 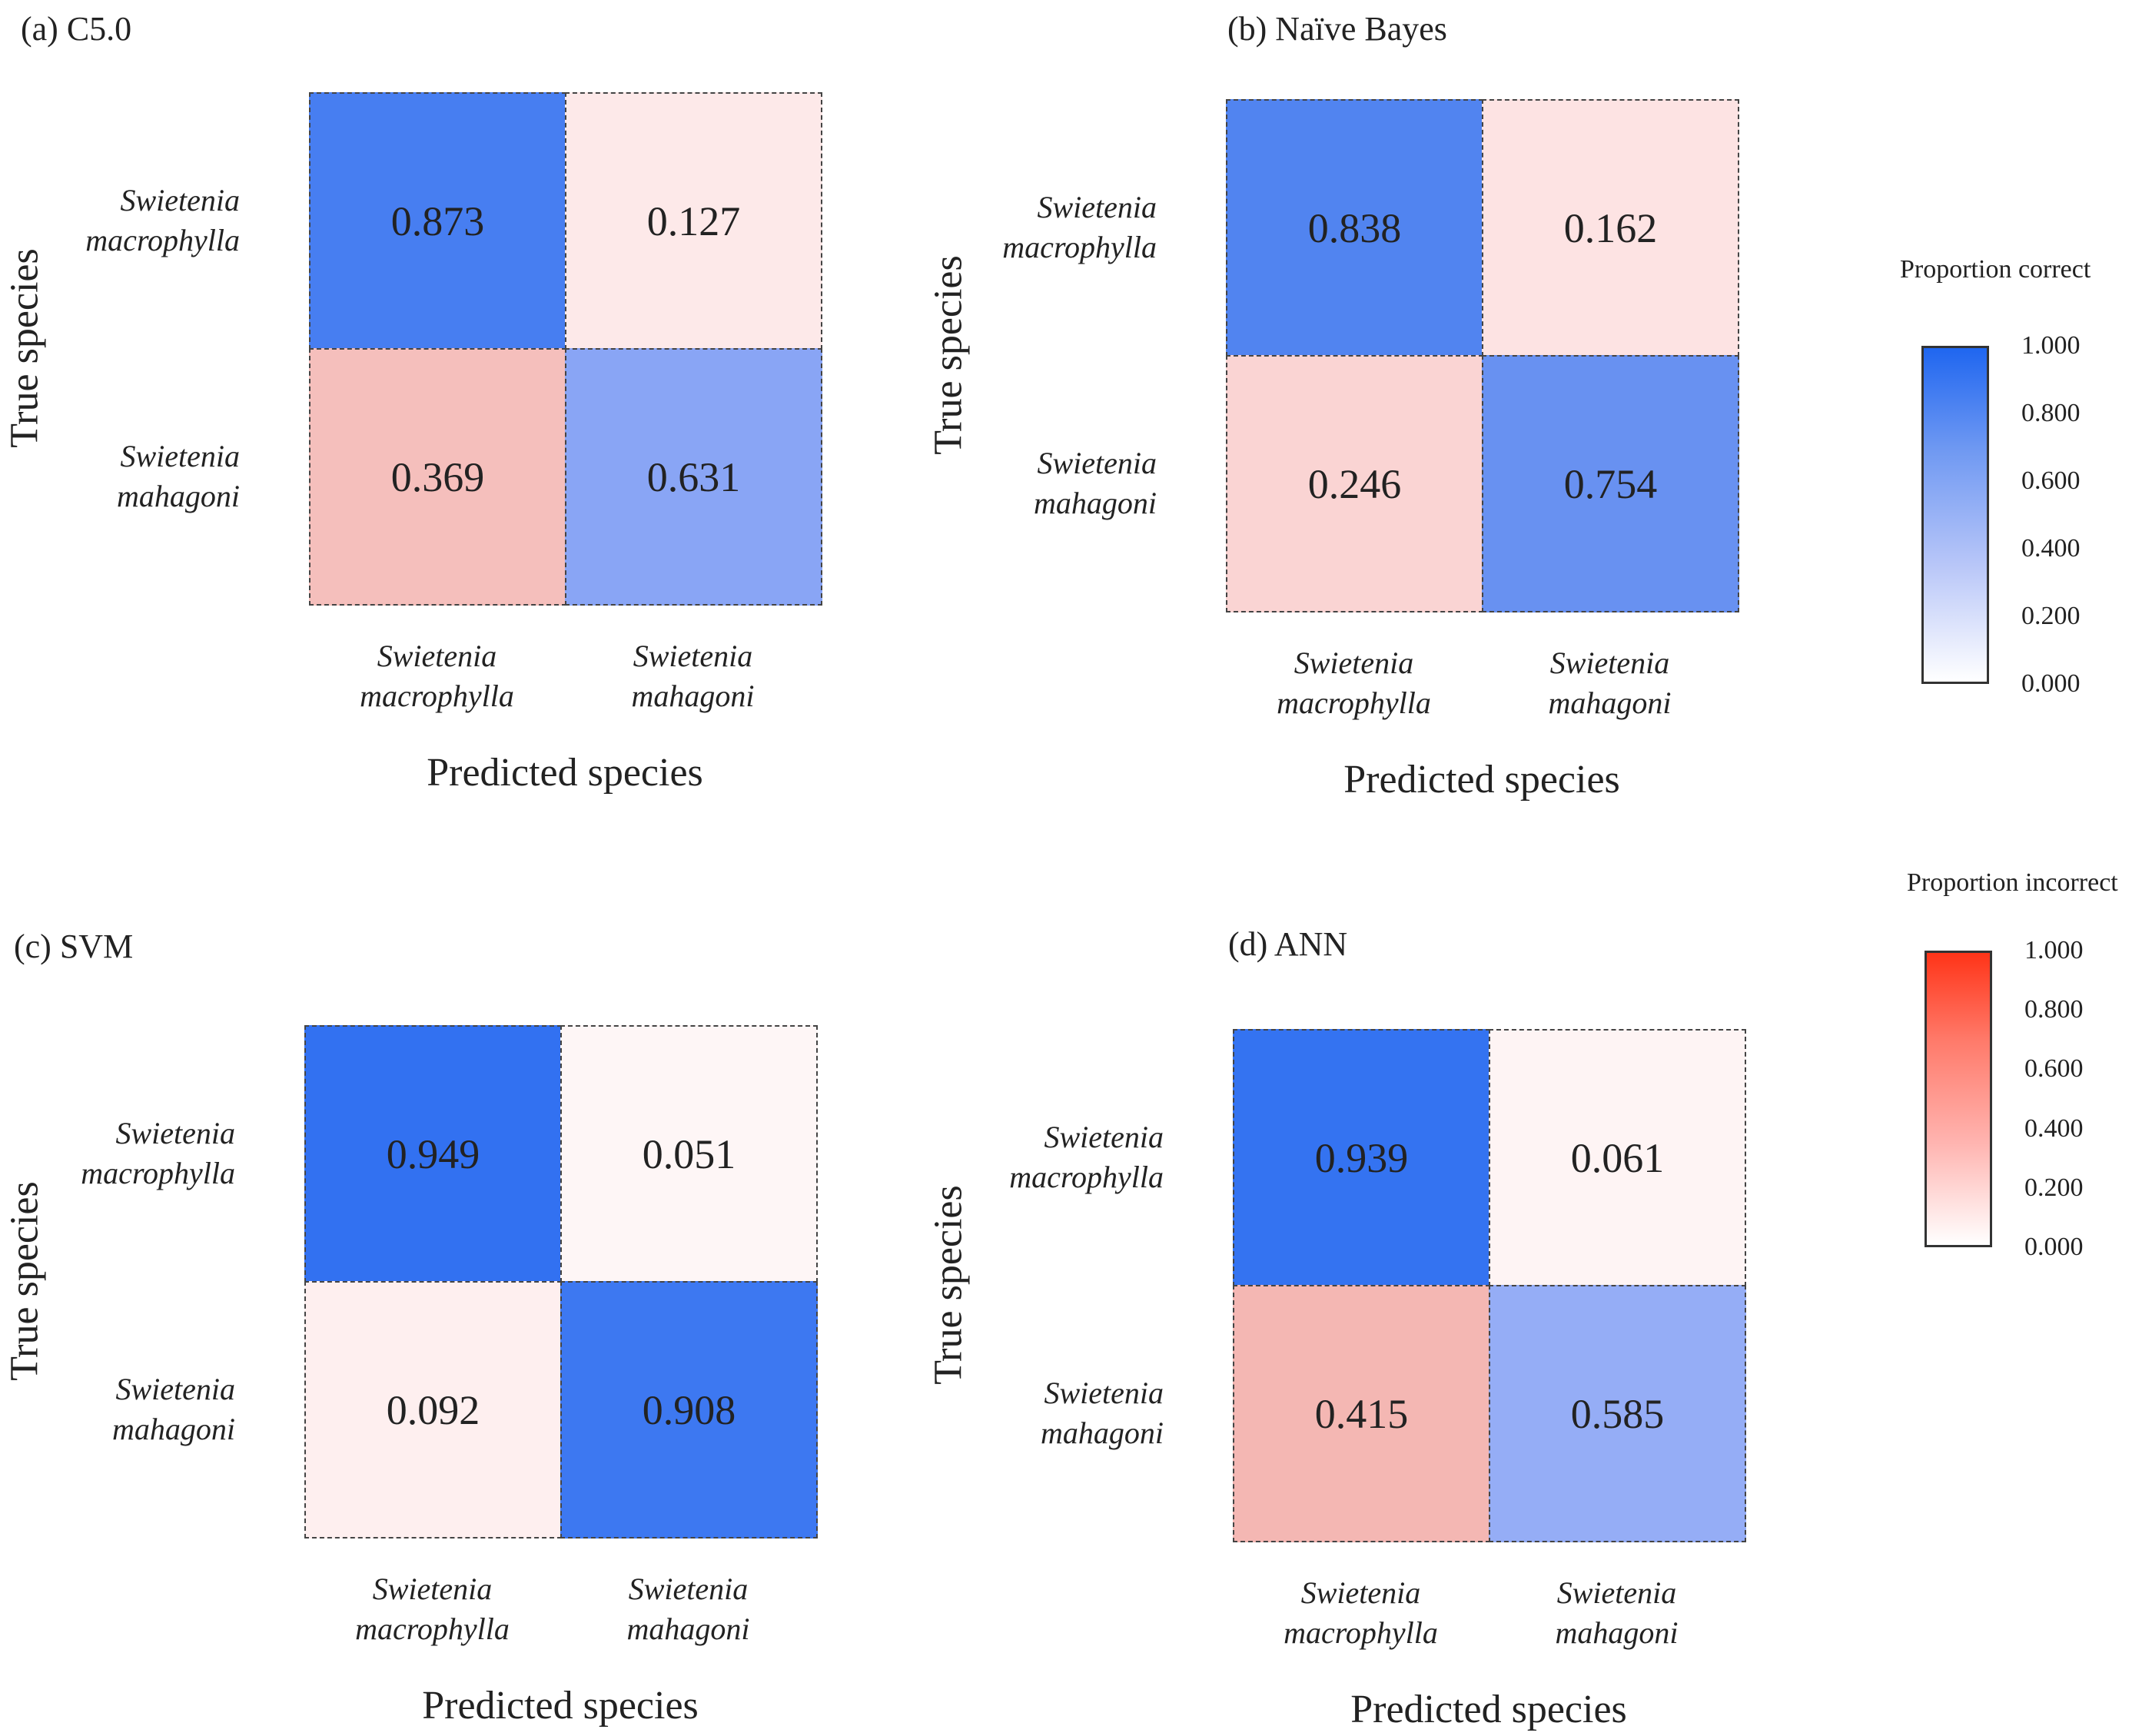 I want to click on confusion-matrix: 0.838 0.162 0.246 0.754, so click(x=1482, y=356).